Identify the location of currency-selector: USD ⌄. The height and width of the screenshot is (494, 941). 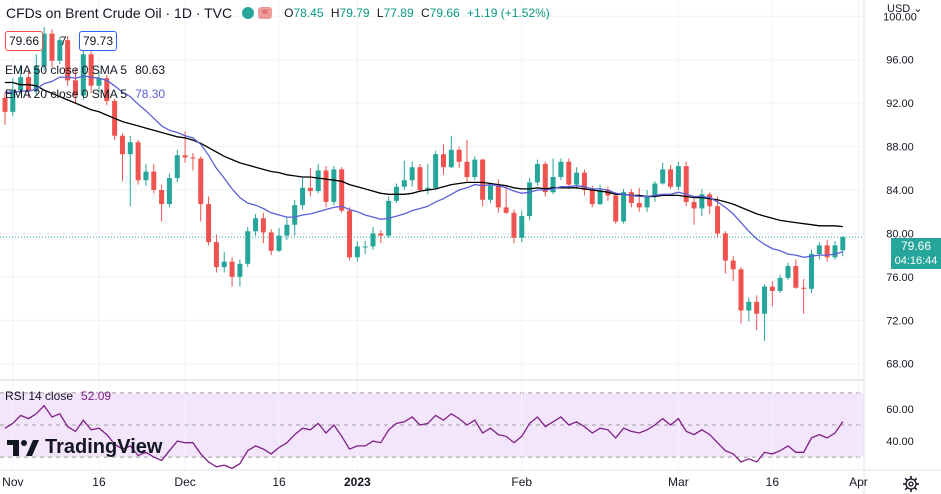
(905, 8).